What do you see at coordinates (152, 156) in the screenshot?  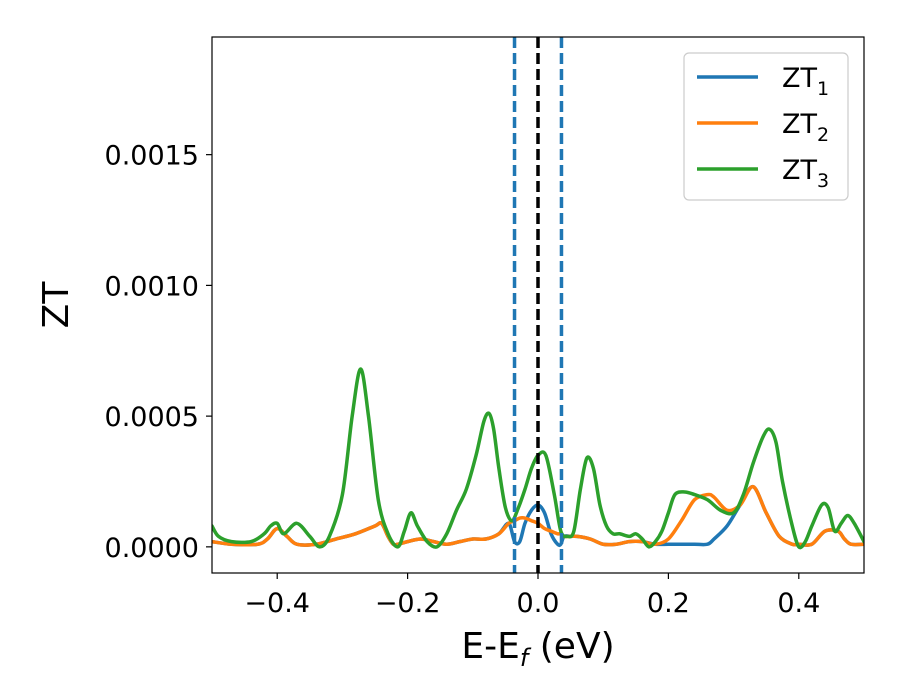 I see `y-tick-label: 0.0015` at bounding box center [152, 156].